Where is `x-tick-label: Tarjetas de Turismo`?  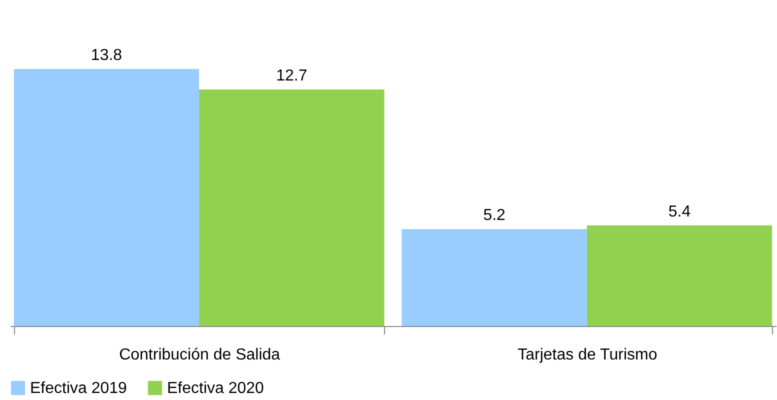
x-tick-label: Tarjetas de Turismo is located at coordinates (588, 355).